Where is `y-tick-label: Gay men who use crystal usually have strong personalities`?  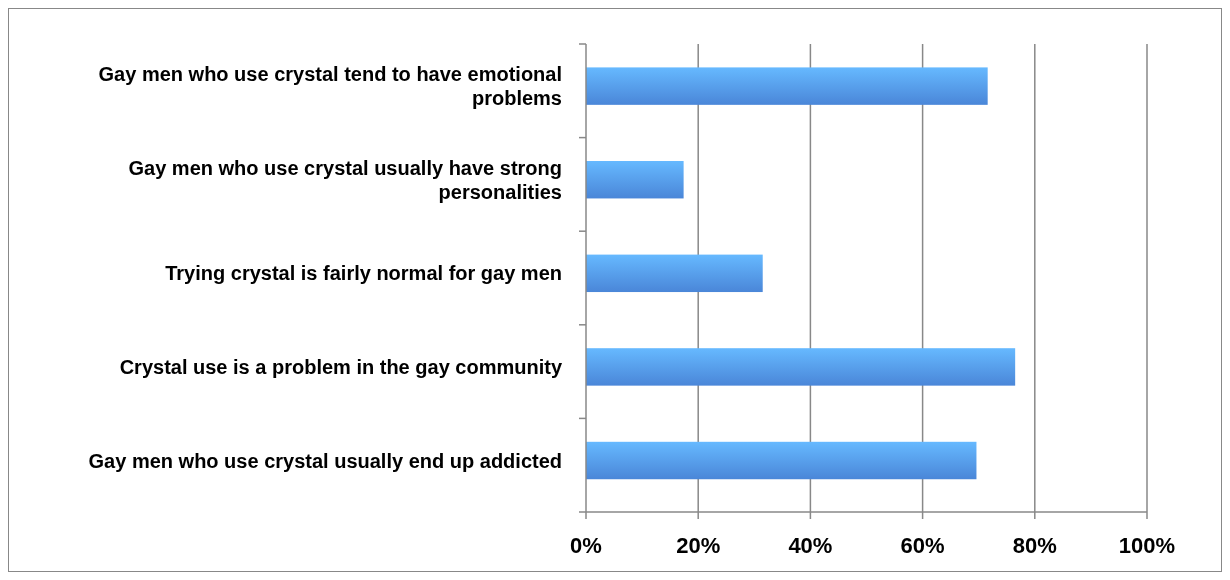 y-tick-label: Gay men who use crystal usually have strong personalities is located at coordinates (345, 179).